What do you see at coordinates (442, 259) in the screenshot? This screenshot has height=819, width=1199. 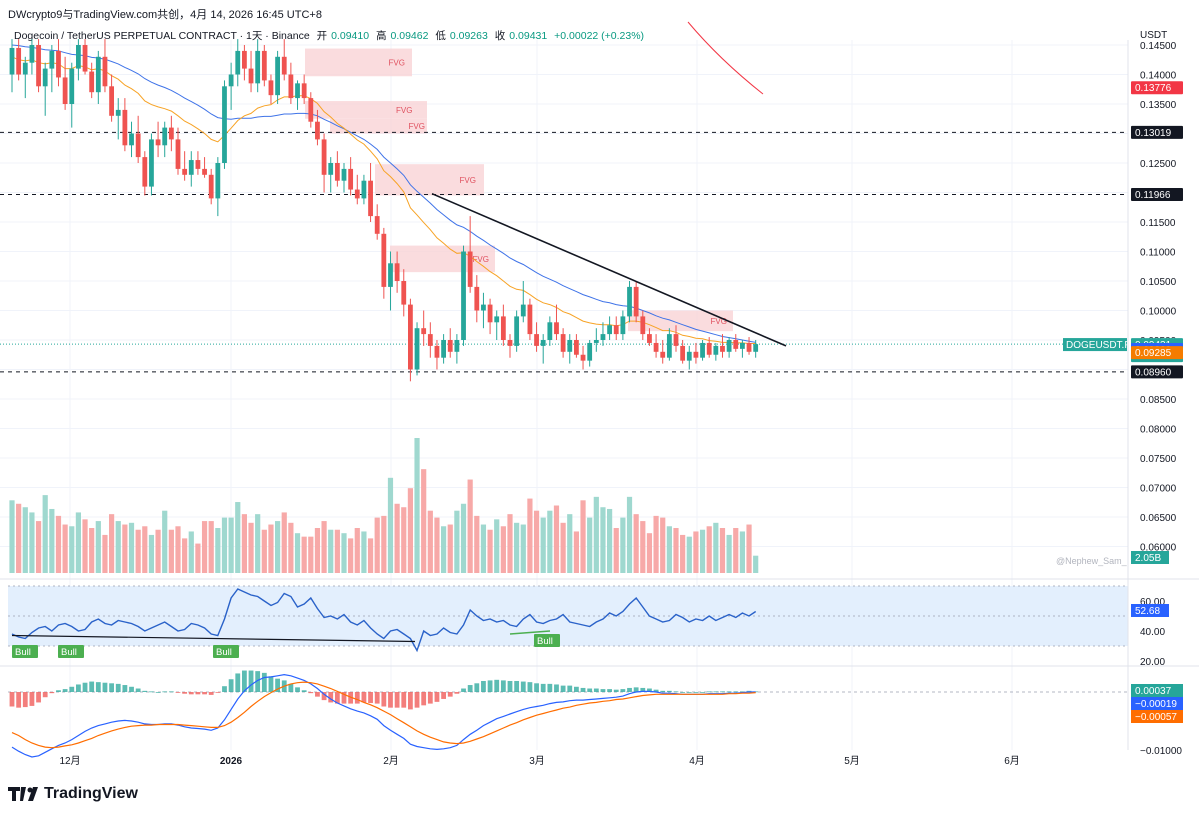 I see `fvg-zone` at bounding box center [442, 259].